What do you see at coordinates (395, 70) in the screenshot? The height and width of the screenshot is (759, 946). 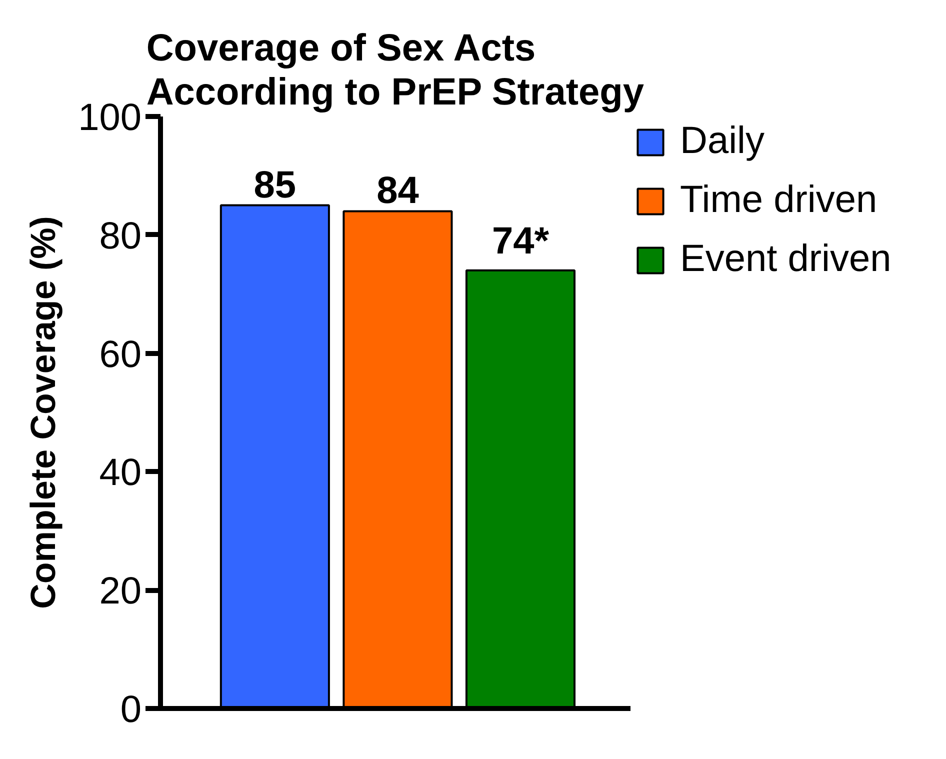 I see `chart-title: Coverage of Sex Acts According to PrEP Strategy` at bounding box center [395, 70].